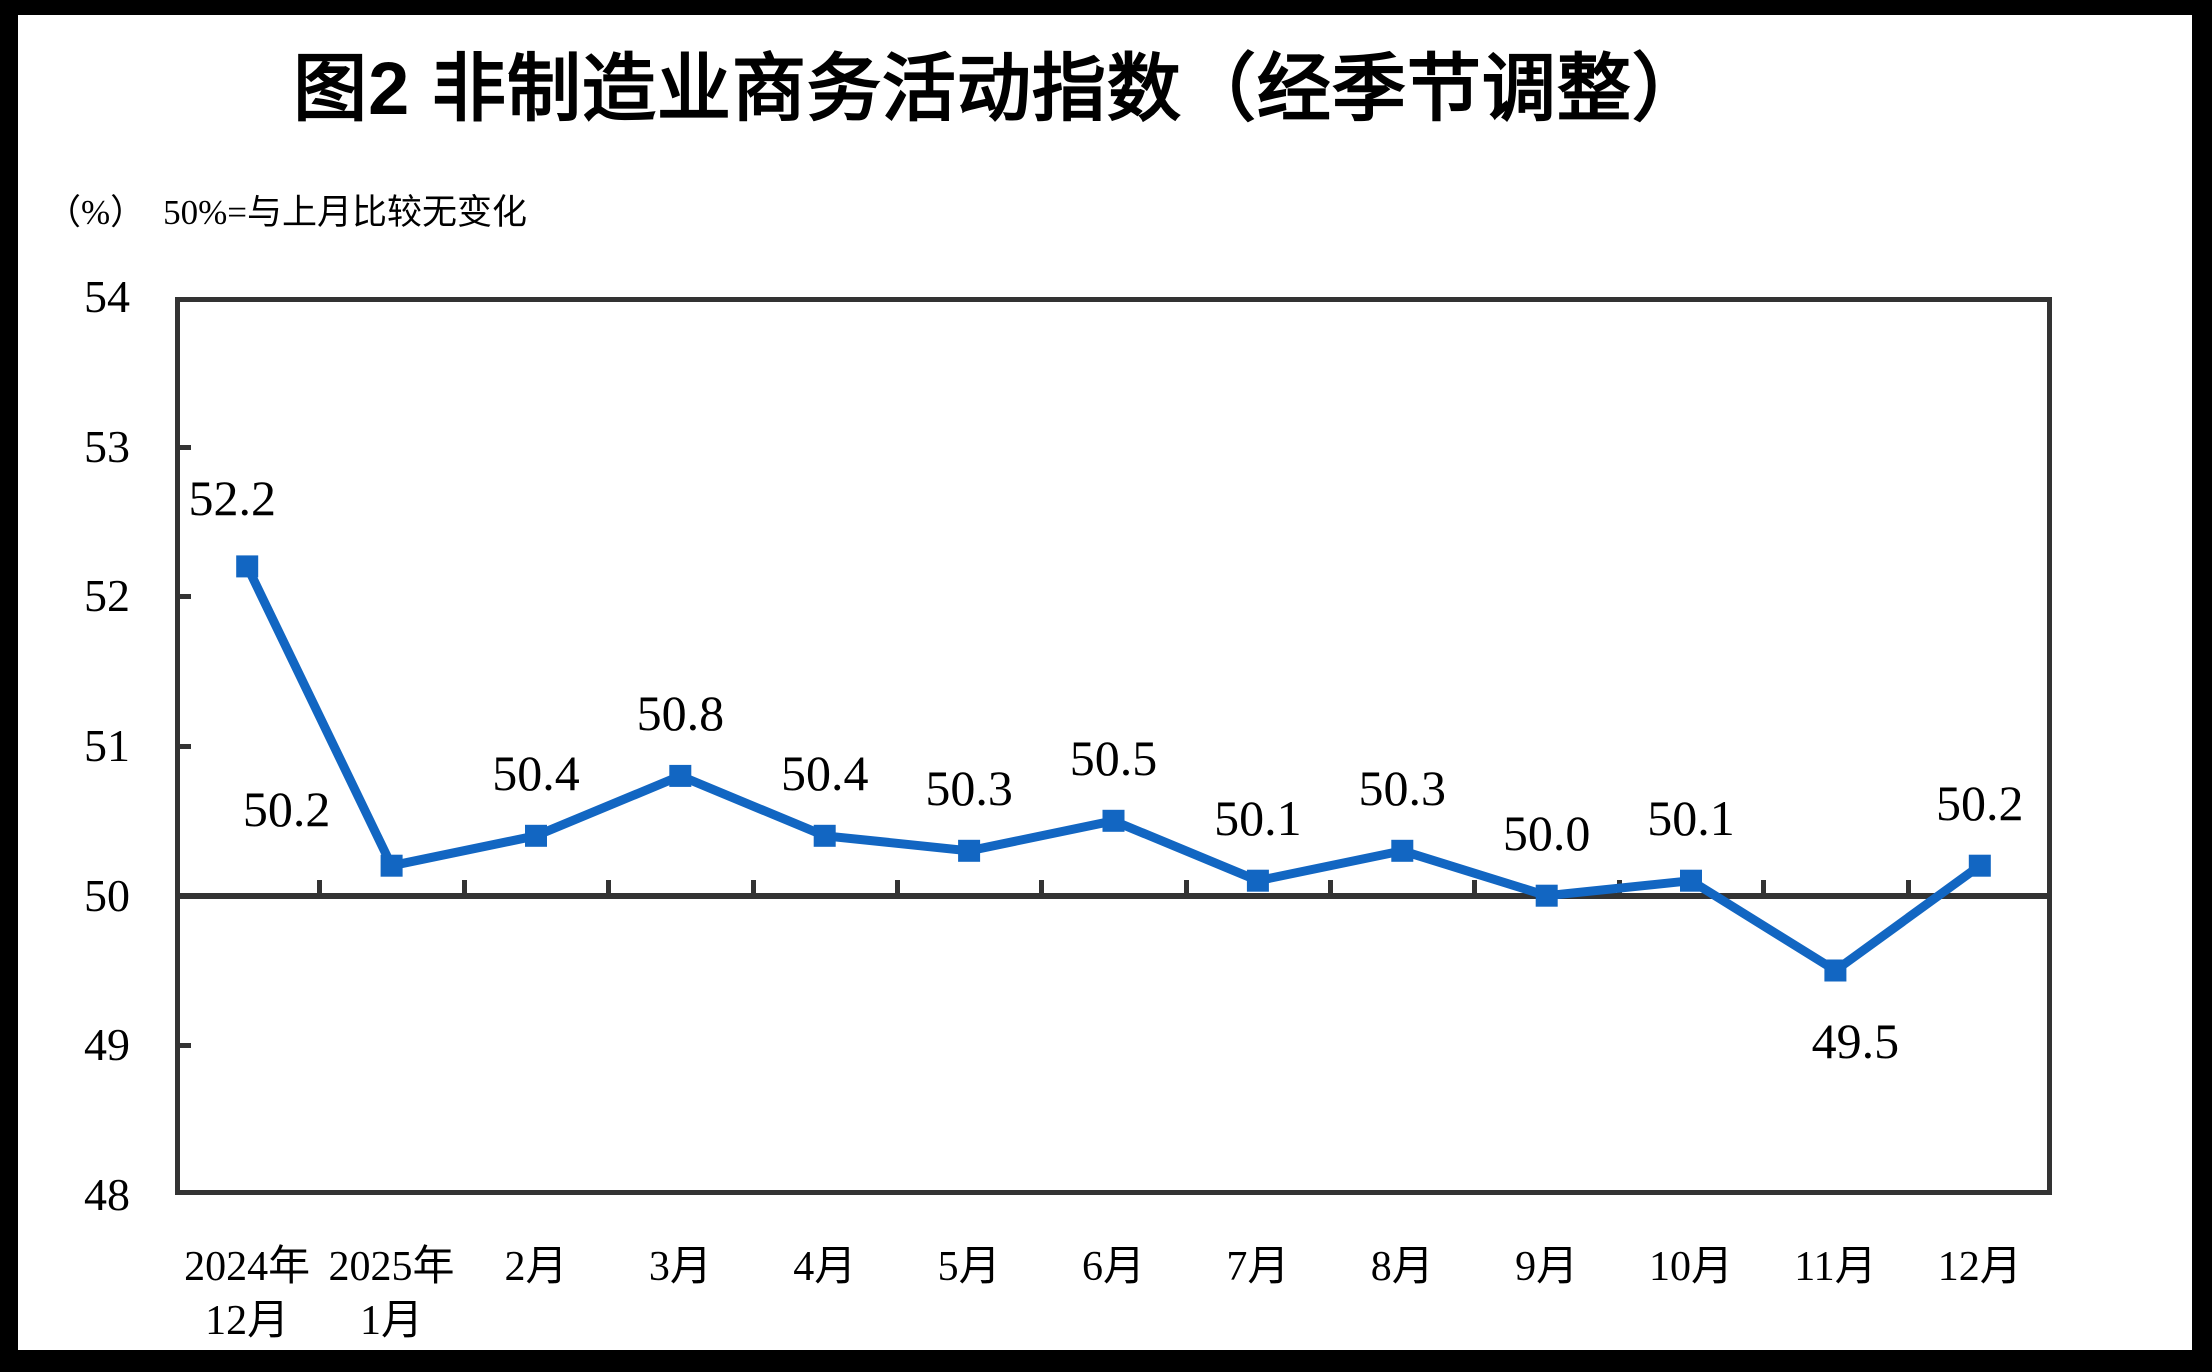 The image size is (2212, 1372). I want to click on axis-unit-note: （%） 50%=与上月比较无变化, so click(286, 213).